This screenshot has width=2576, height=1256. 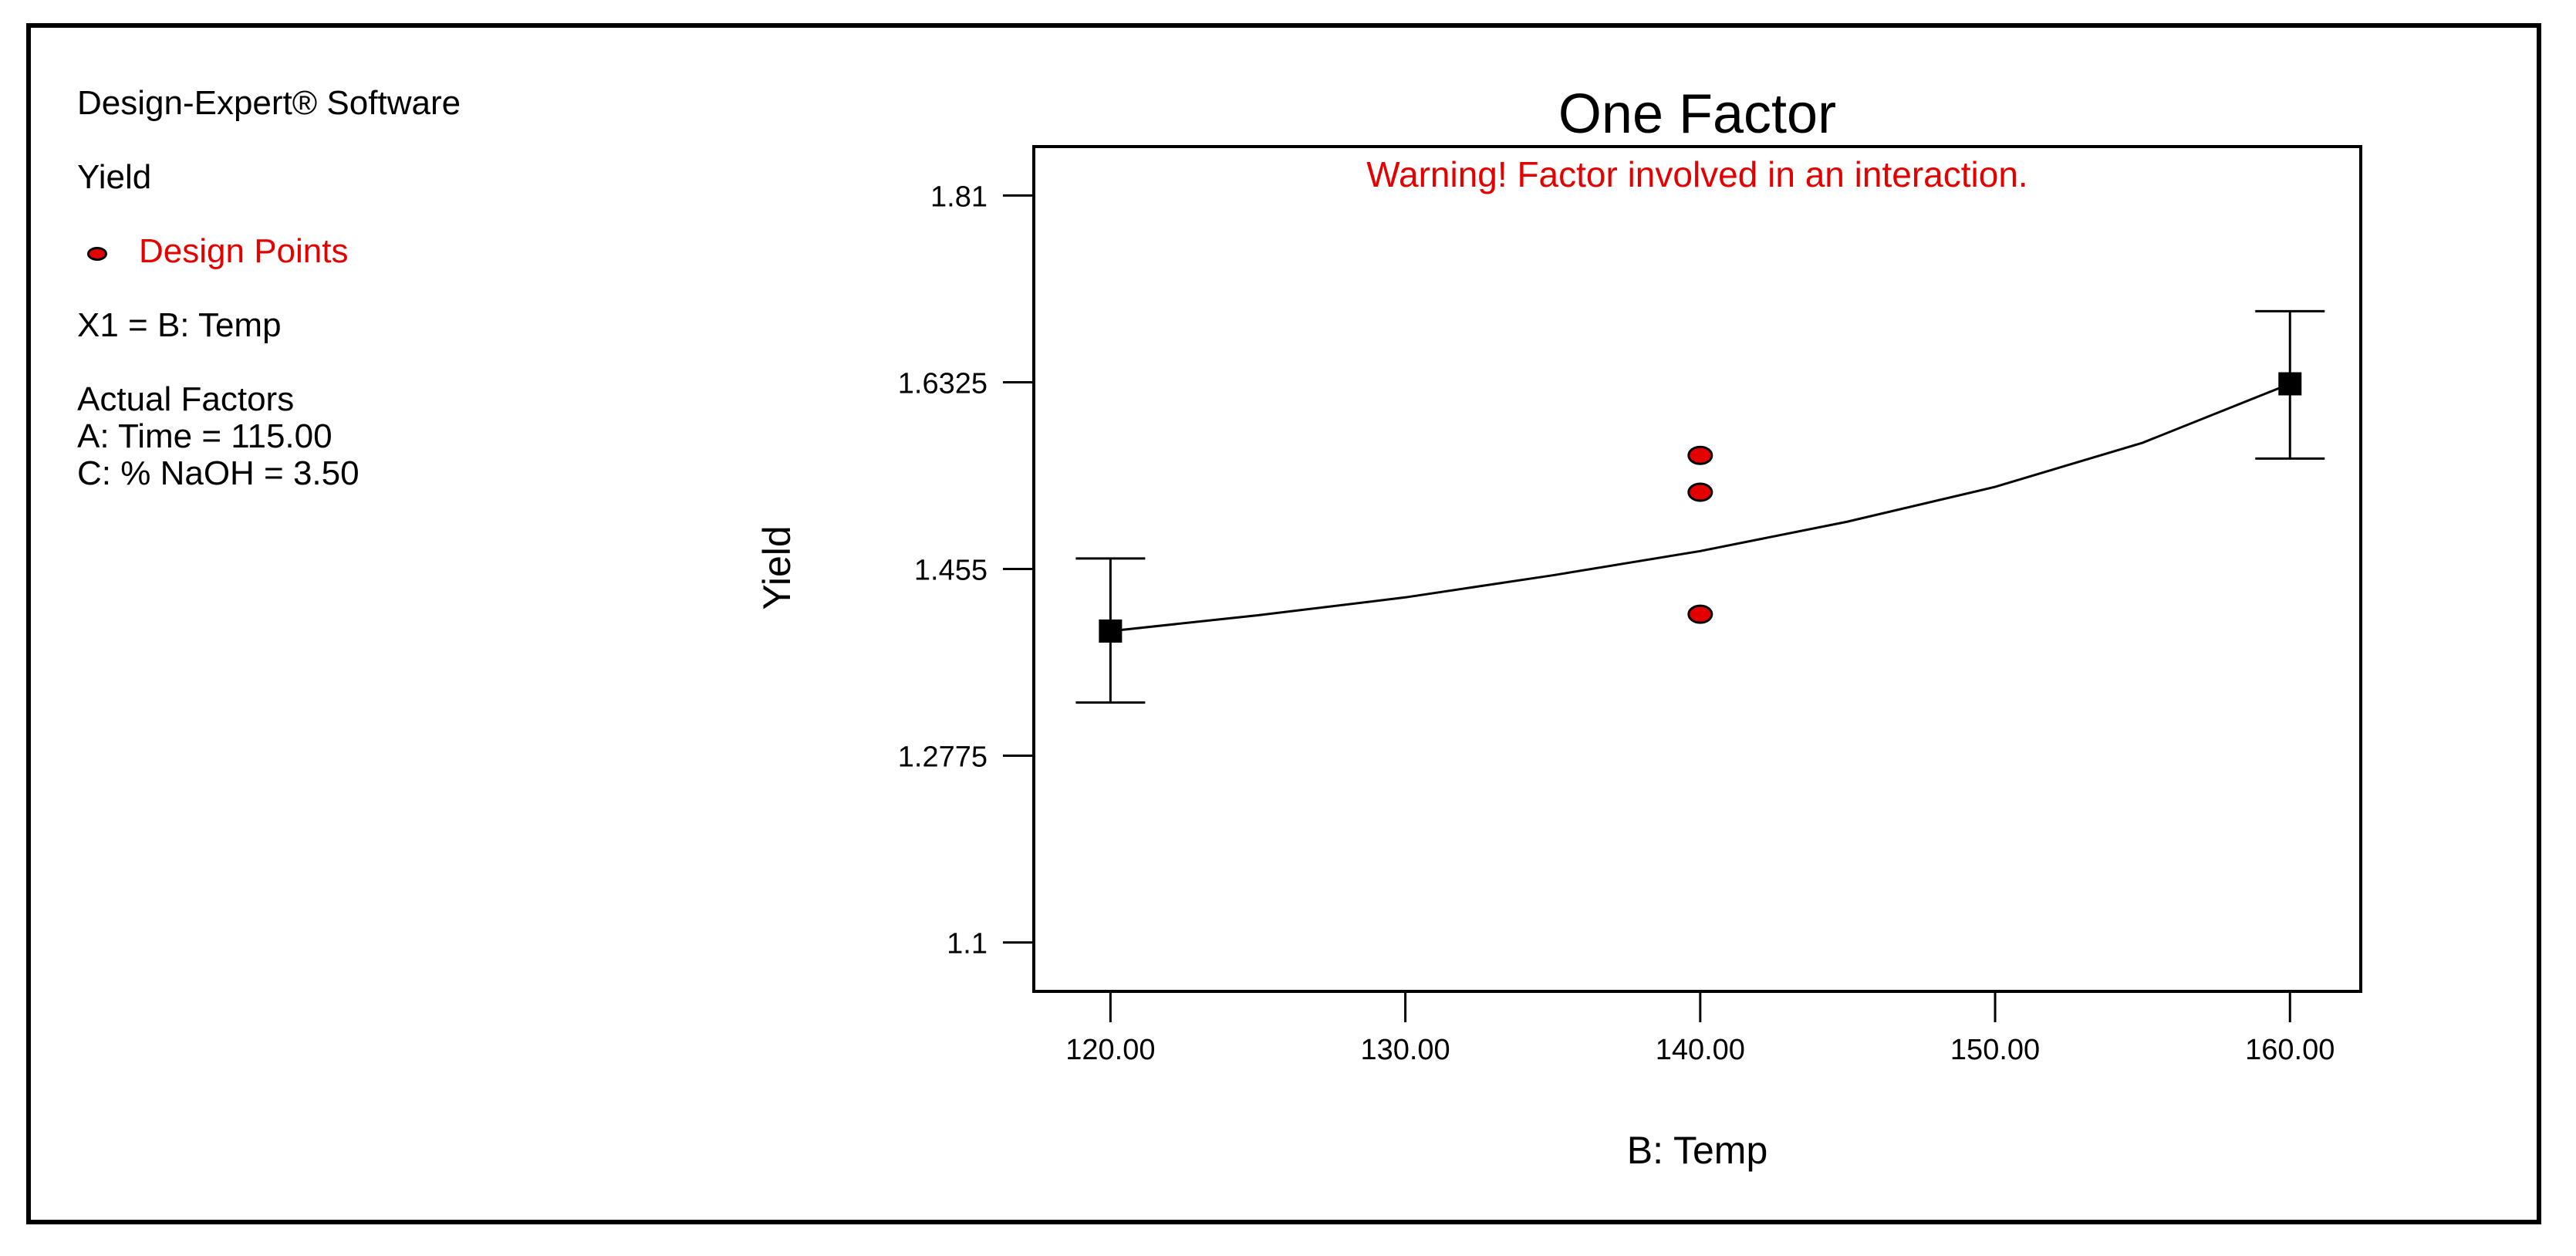 I want to click on response-label: Yield, so click(x=115, y=177).